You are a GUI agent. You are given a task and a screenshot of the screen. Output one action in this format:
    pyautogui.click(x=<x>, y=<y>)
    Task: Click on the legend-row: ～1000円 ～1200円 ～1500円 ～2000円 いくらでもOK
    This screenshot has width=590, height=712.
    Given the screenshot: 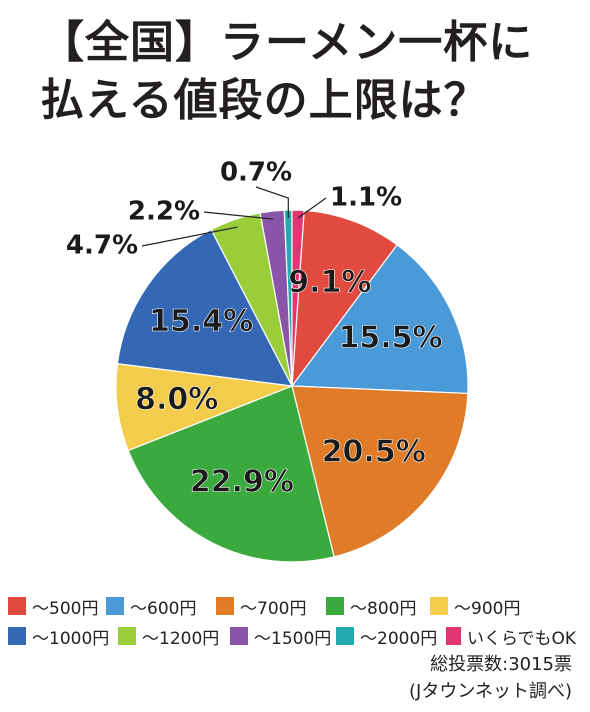 What is the action you would take?
    pyautogui.click(x=298, y=636)
    